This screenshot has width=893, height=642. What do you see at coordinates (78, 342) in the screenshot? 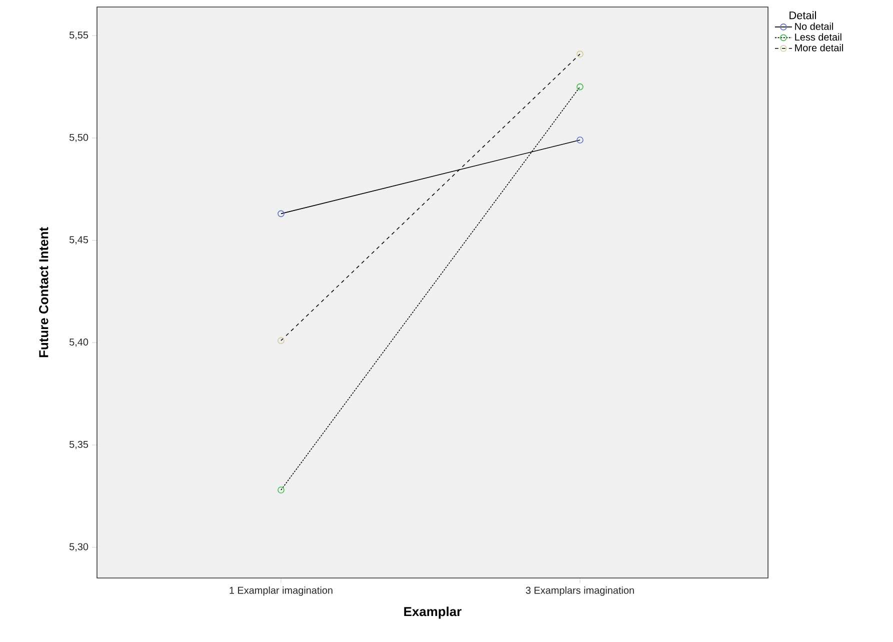
I see `y-tick-label: 5,40` at bounding box center [78, 342].